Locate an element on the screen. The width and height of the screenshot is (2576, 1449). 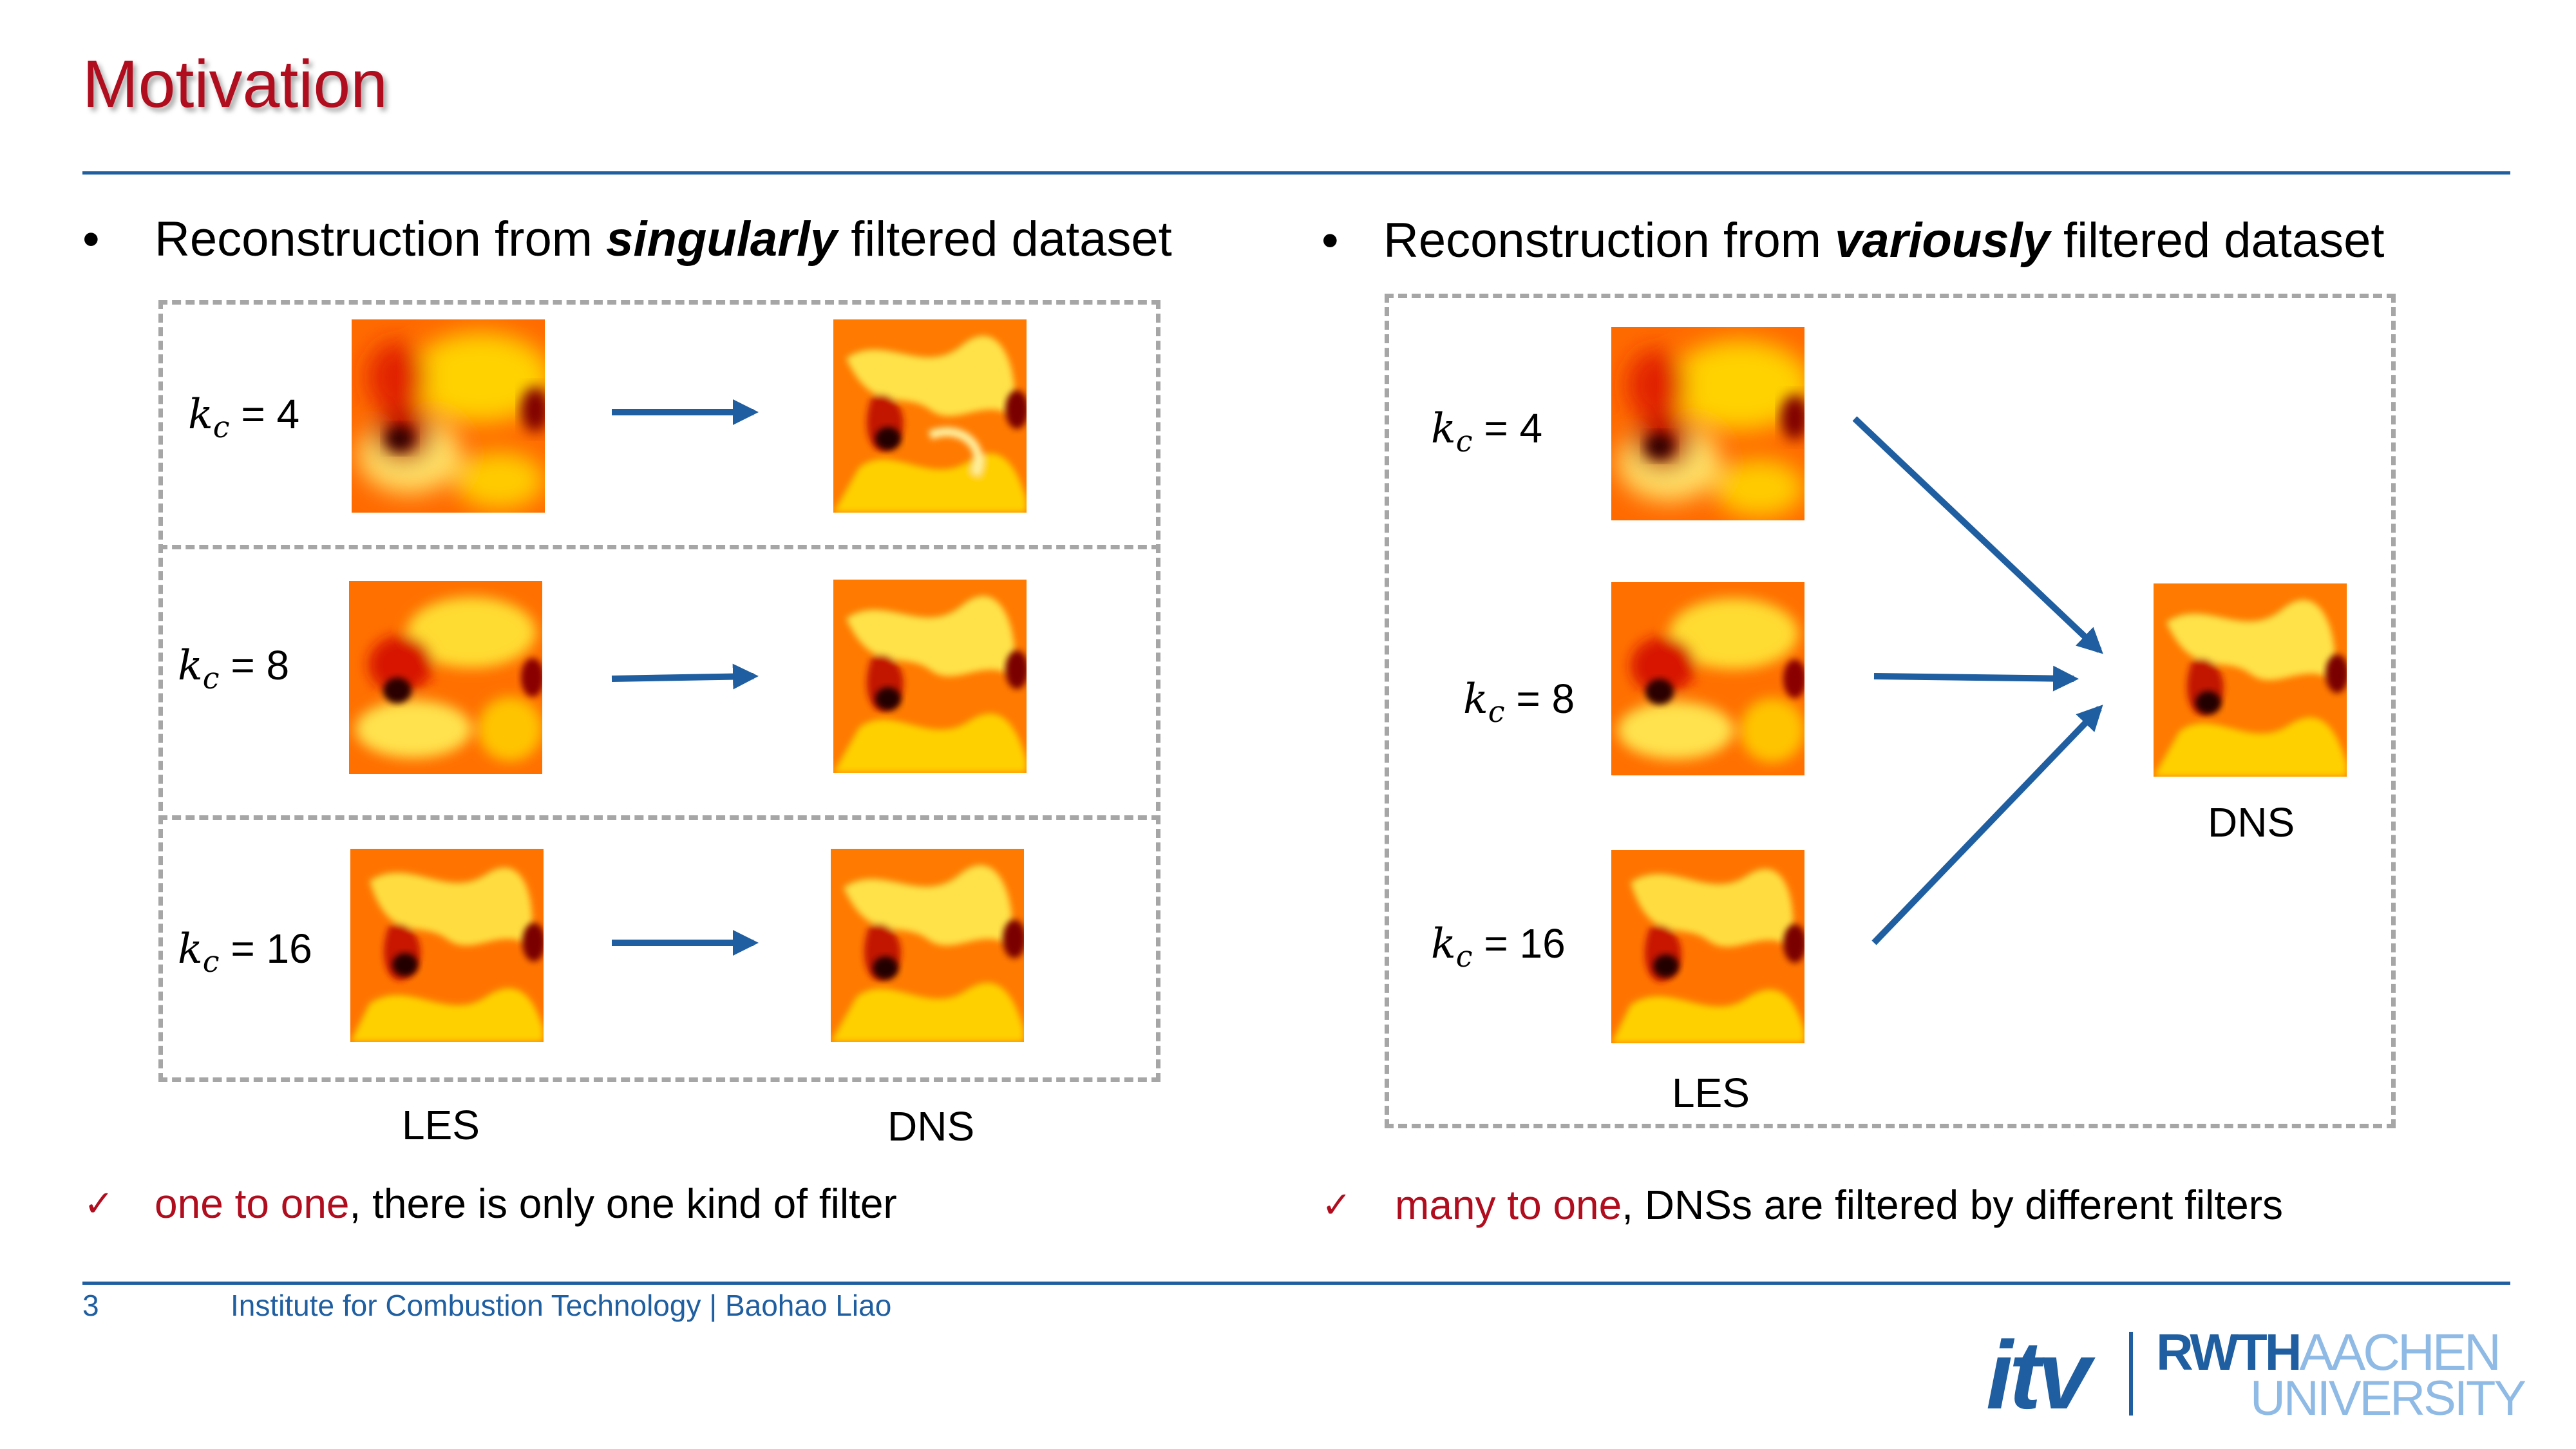
right-les-caption: LES is located at coordinates (1711, 1093).